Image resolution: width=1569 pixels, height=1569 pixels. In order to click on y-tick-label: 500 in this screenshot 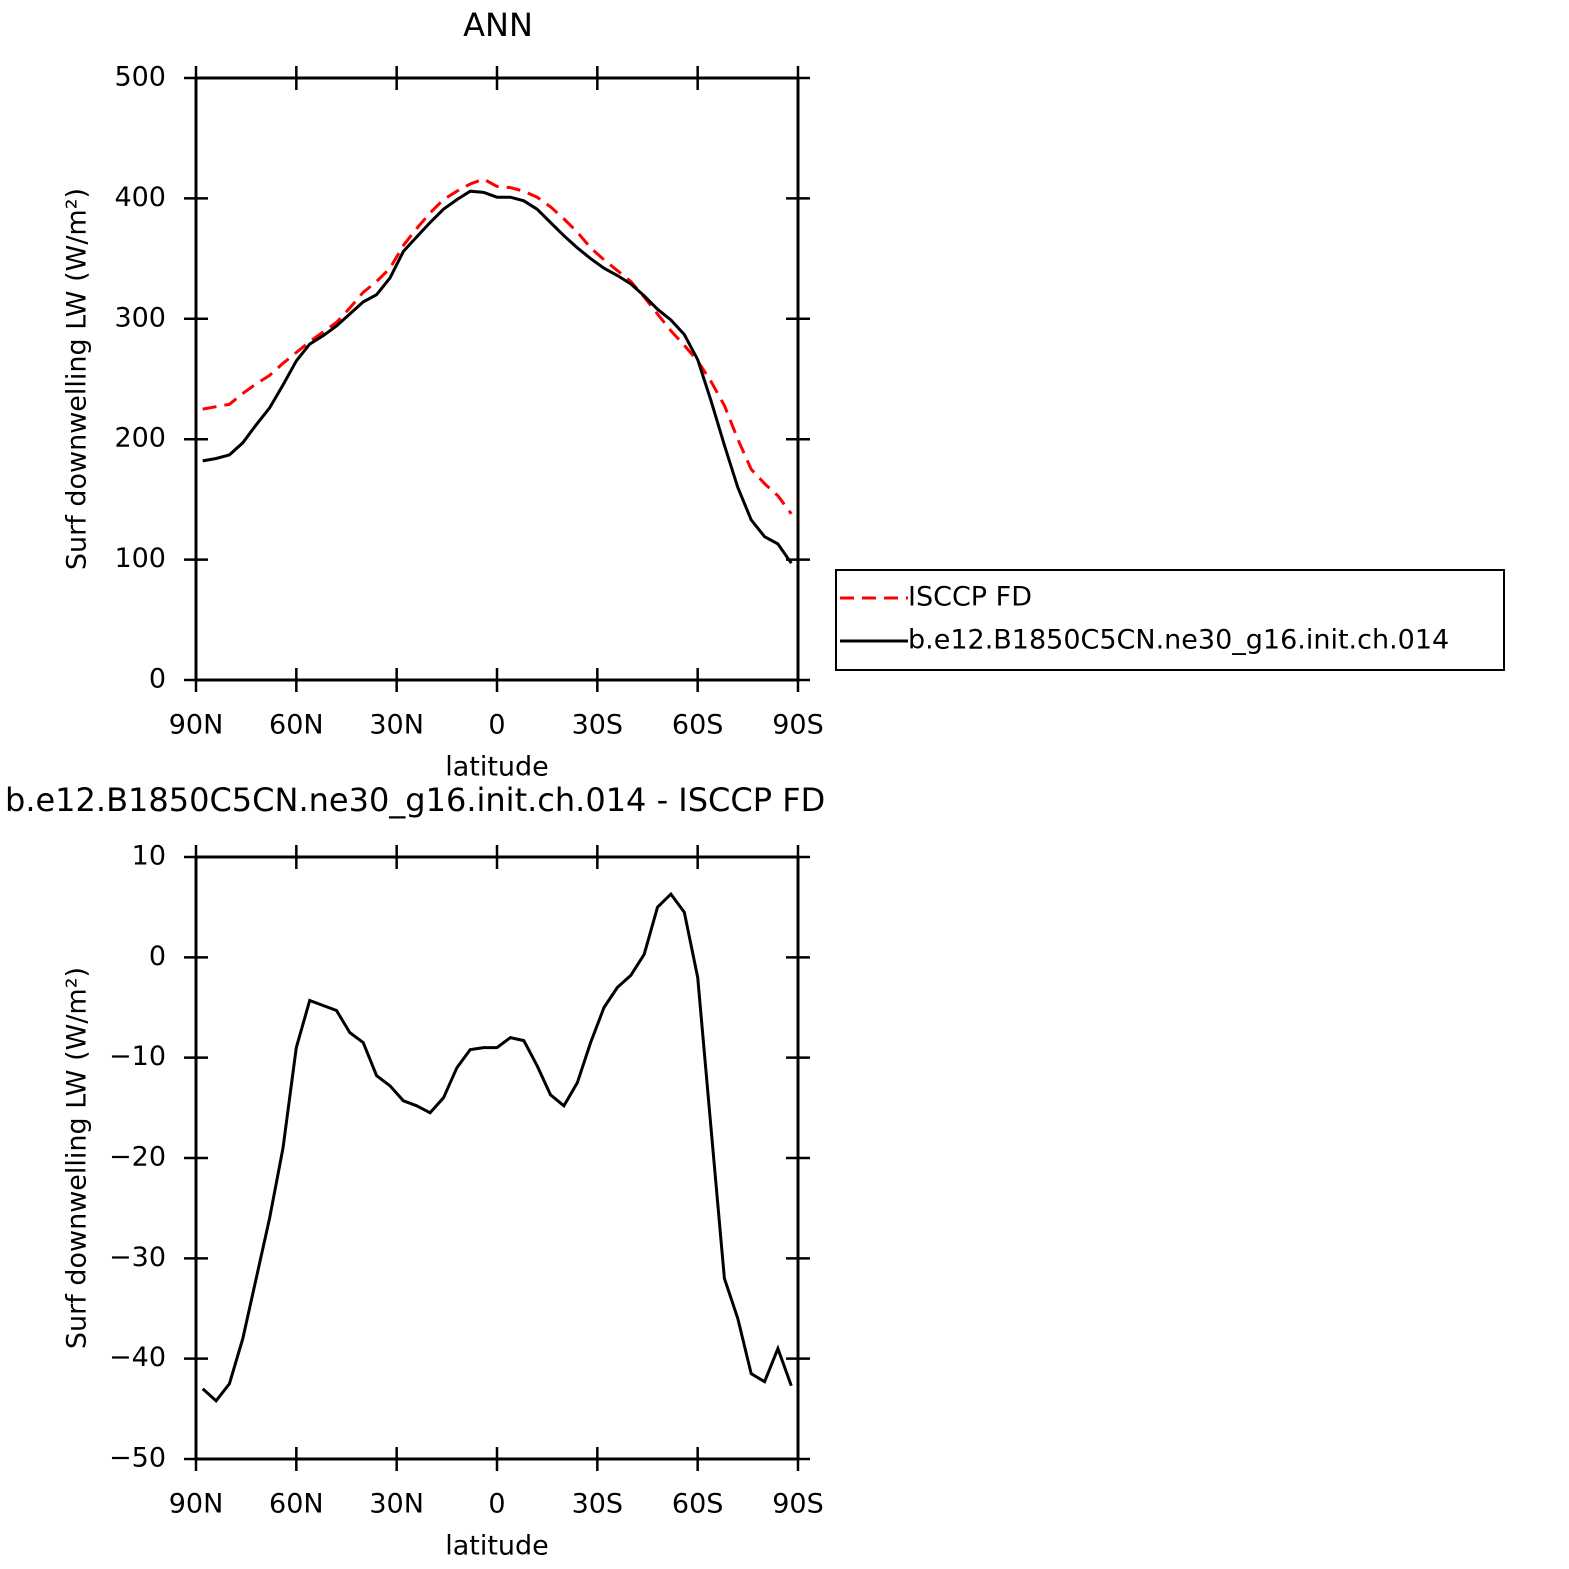, I will do `click(140, 77)`.